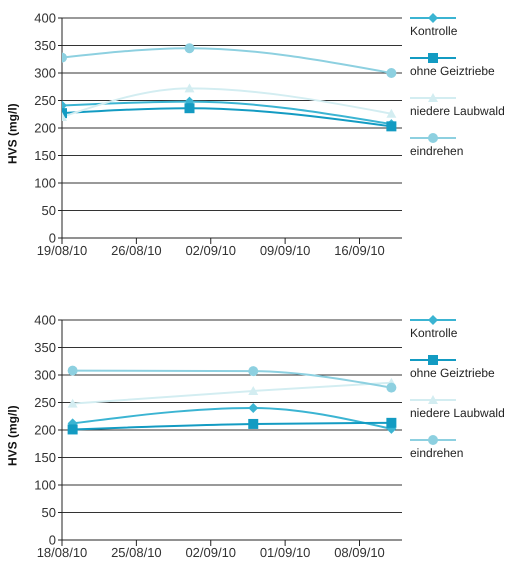  What do you see at coordinates (359, 250) in the screenshot?
I see `x-tick-label: 16/09/10` at bounding box center [359, 250].